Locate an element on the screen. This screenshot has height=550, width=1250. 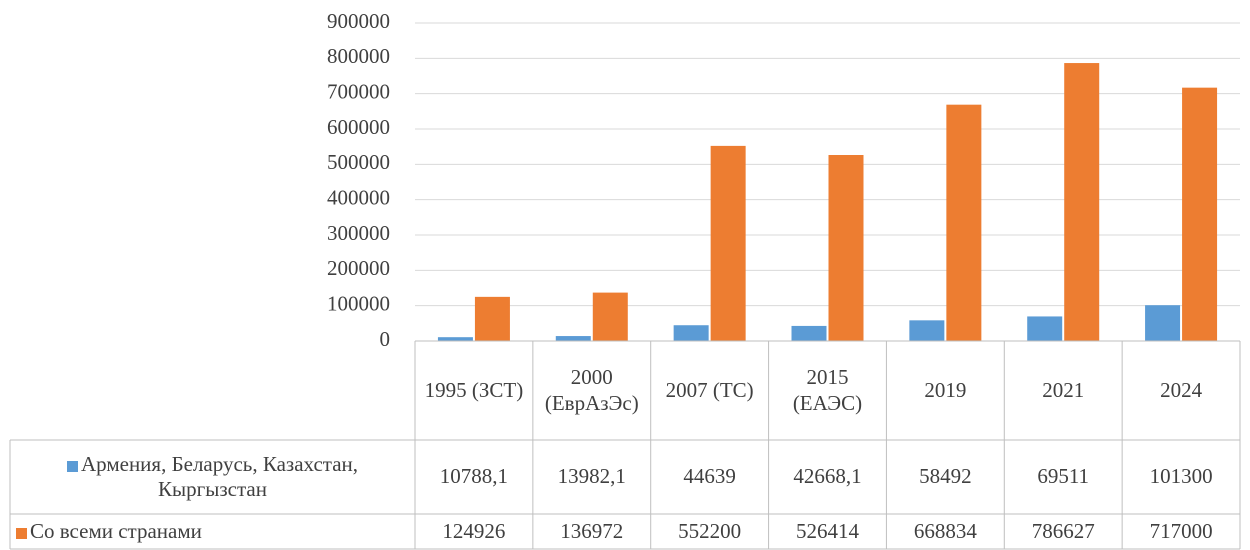
table-value: 786627 is located at coordinates (1063, 530).